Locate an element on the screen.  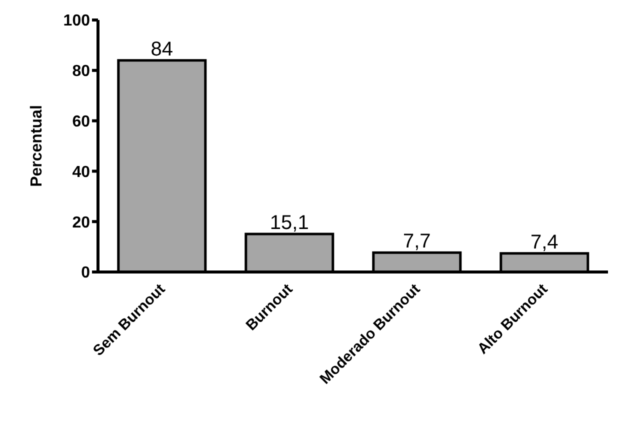
data-label: 7,7 is located at coordinates (416, 241).